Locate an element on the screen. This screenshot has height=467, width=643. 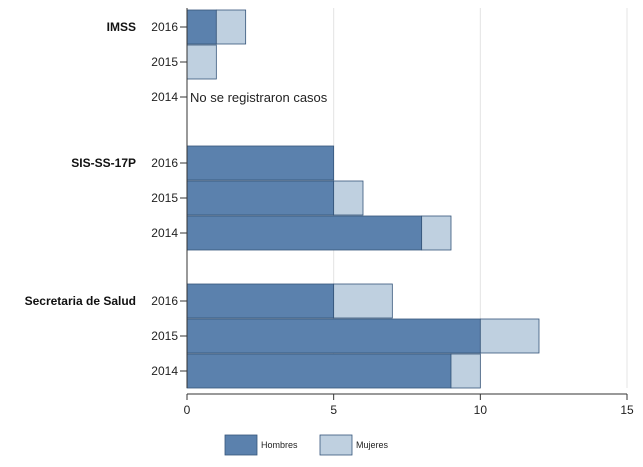
x-tick-label: 5 is located at coordinates (333, 410).